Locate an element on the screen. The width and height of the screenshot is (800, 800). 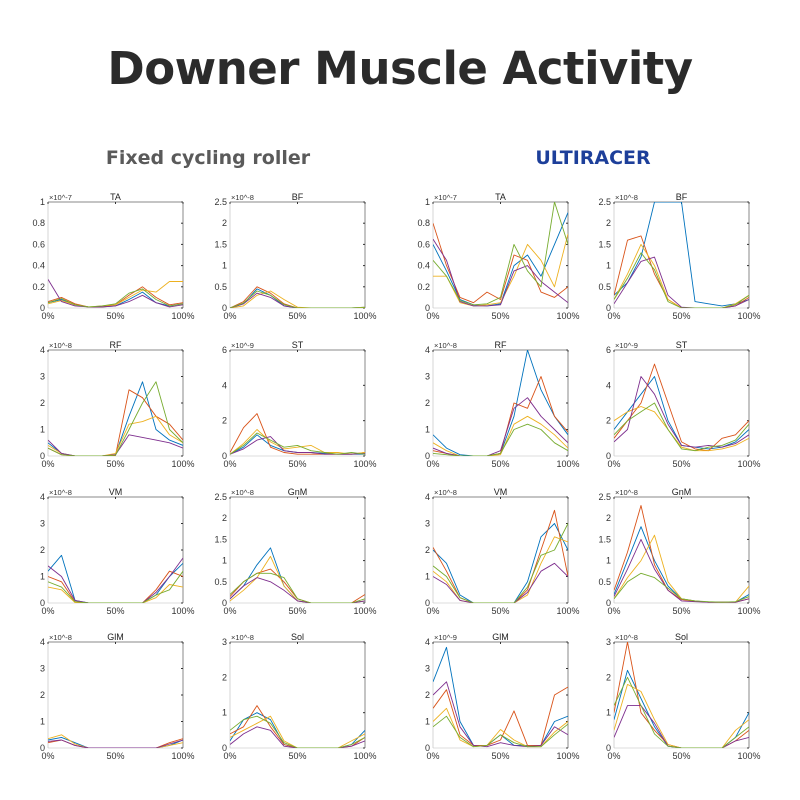
subplot-title: BF is located at coordinates (682, 197).